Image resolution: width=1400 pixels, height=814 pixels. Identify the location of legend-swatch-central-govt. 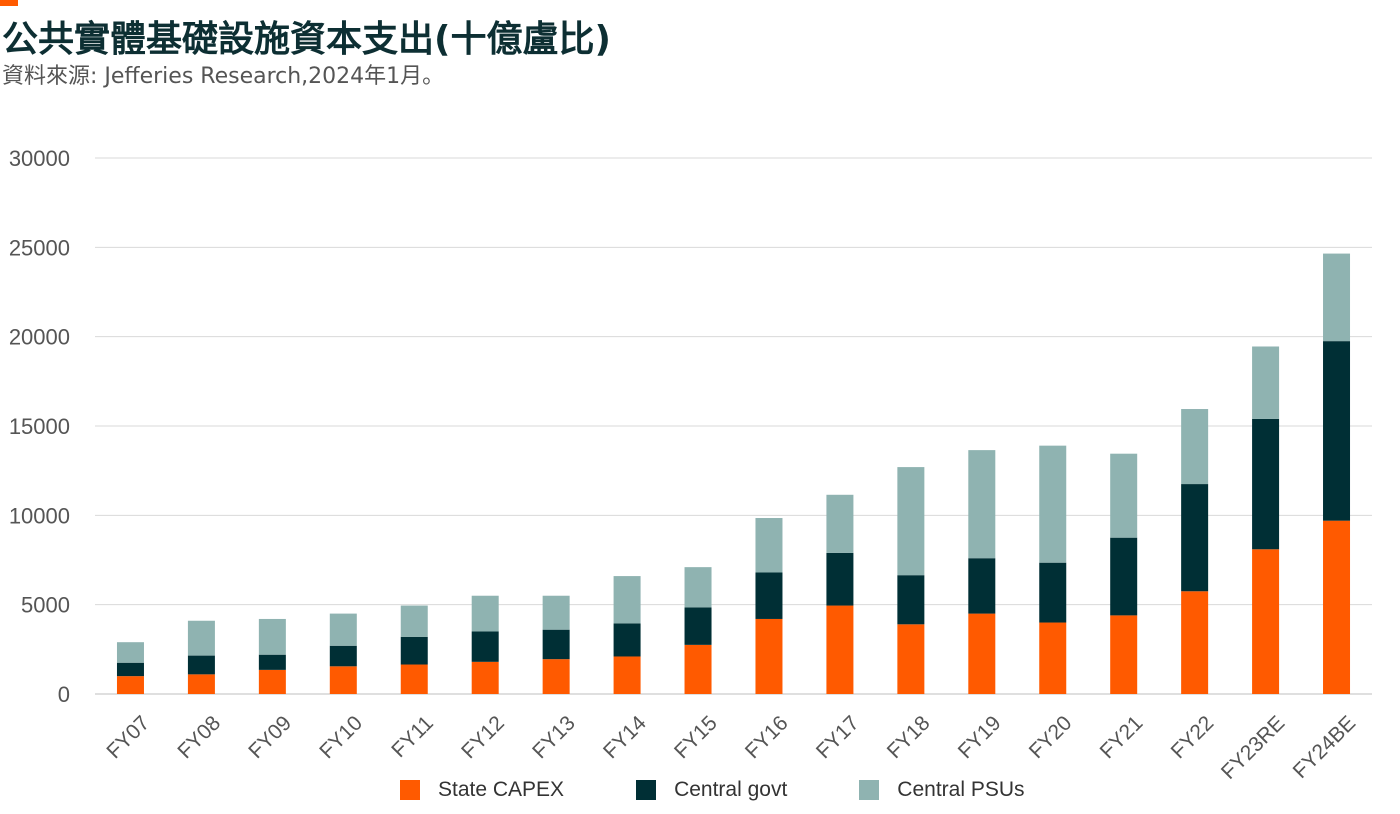
(646, 790).